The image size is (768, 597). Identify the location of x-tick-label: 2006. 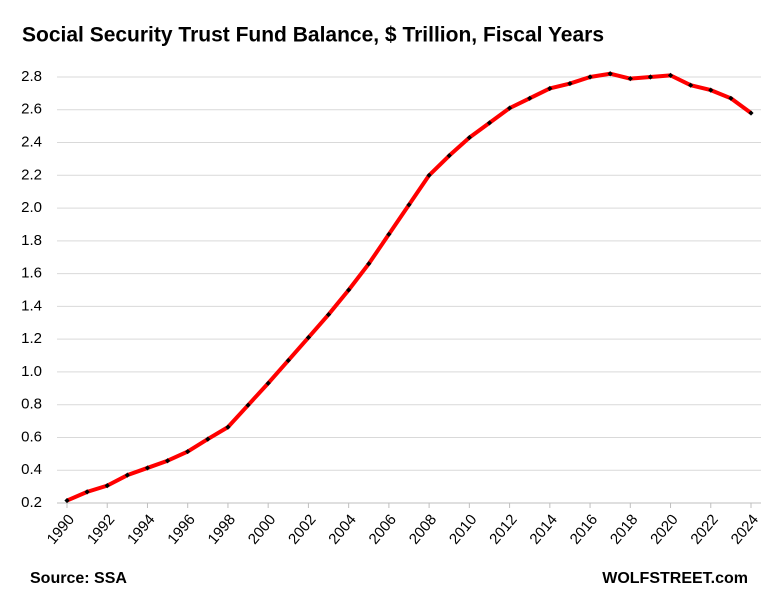
(383, 529).